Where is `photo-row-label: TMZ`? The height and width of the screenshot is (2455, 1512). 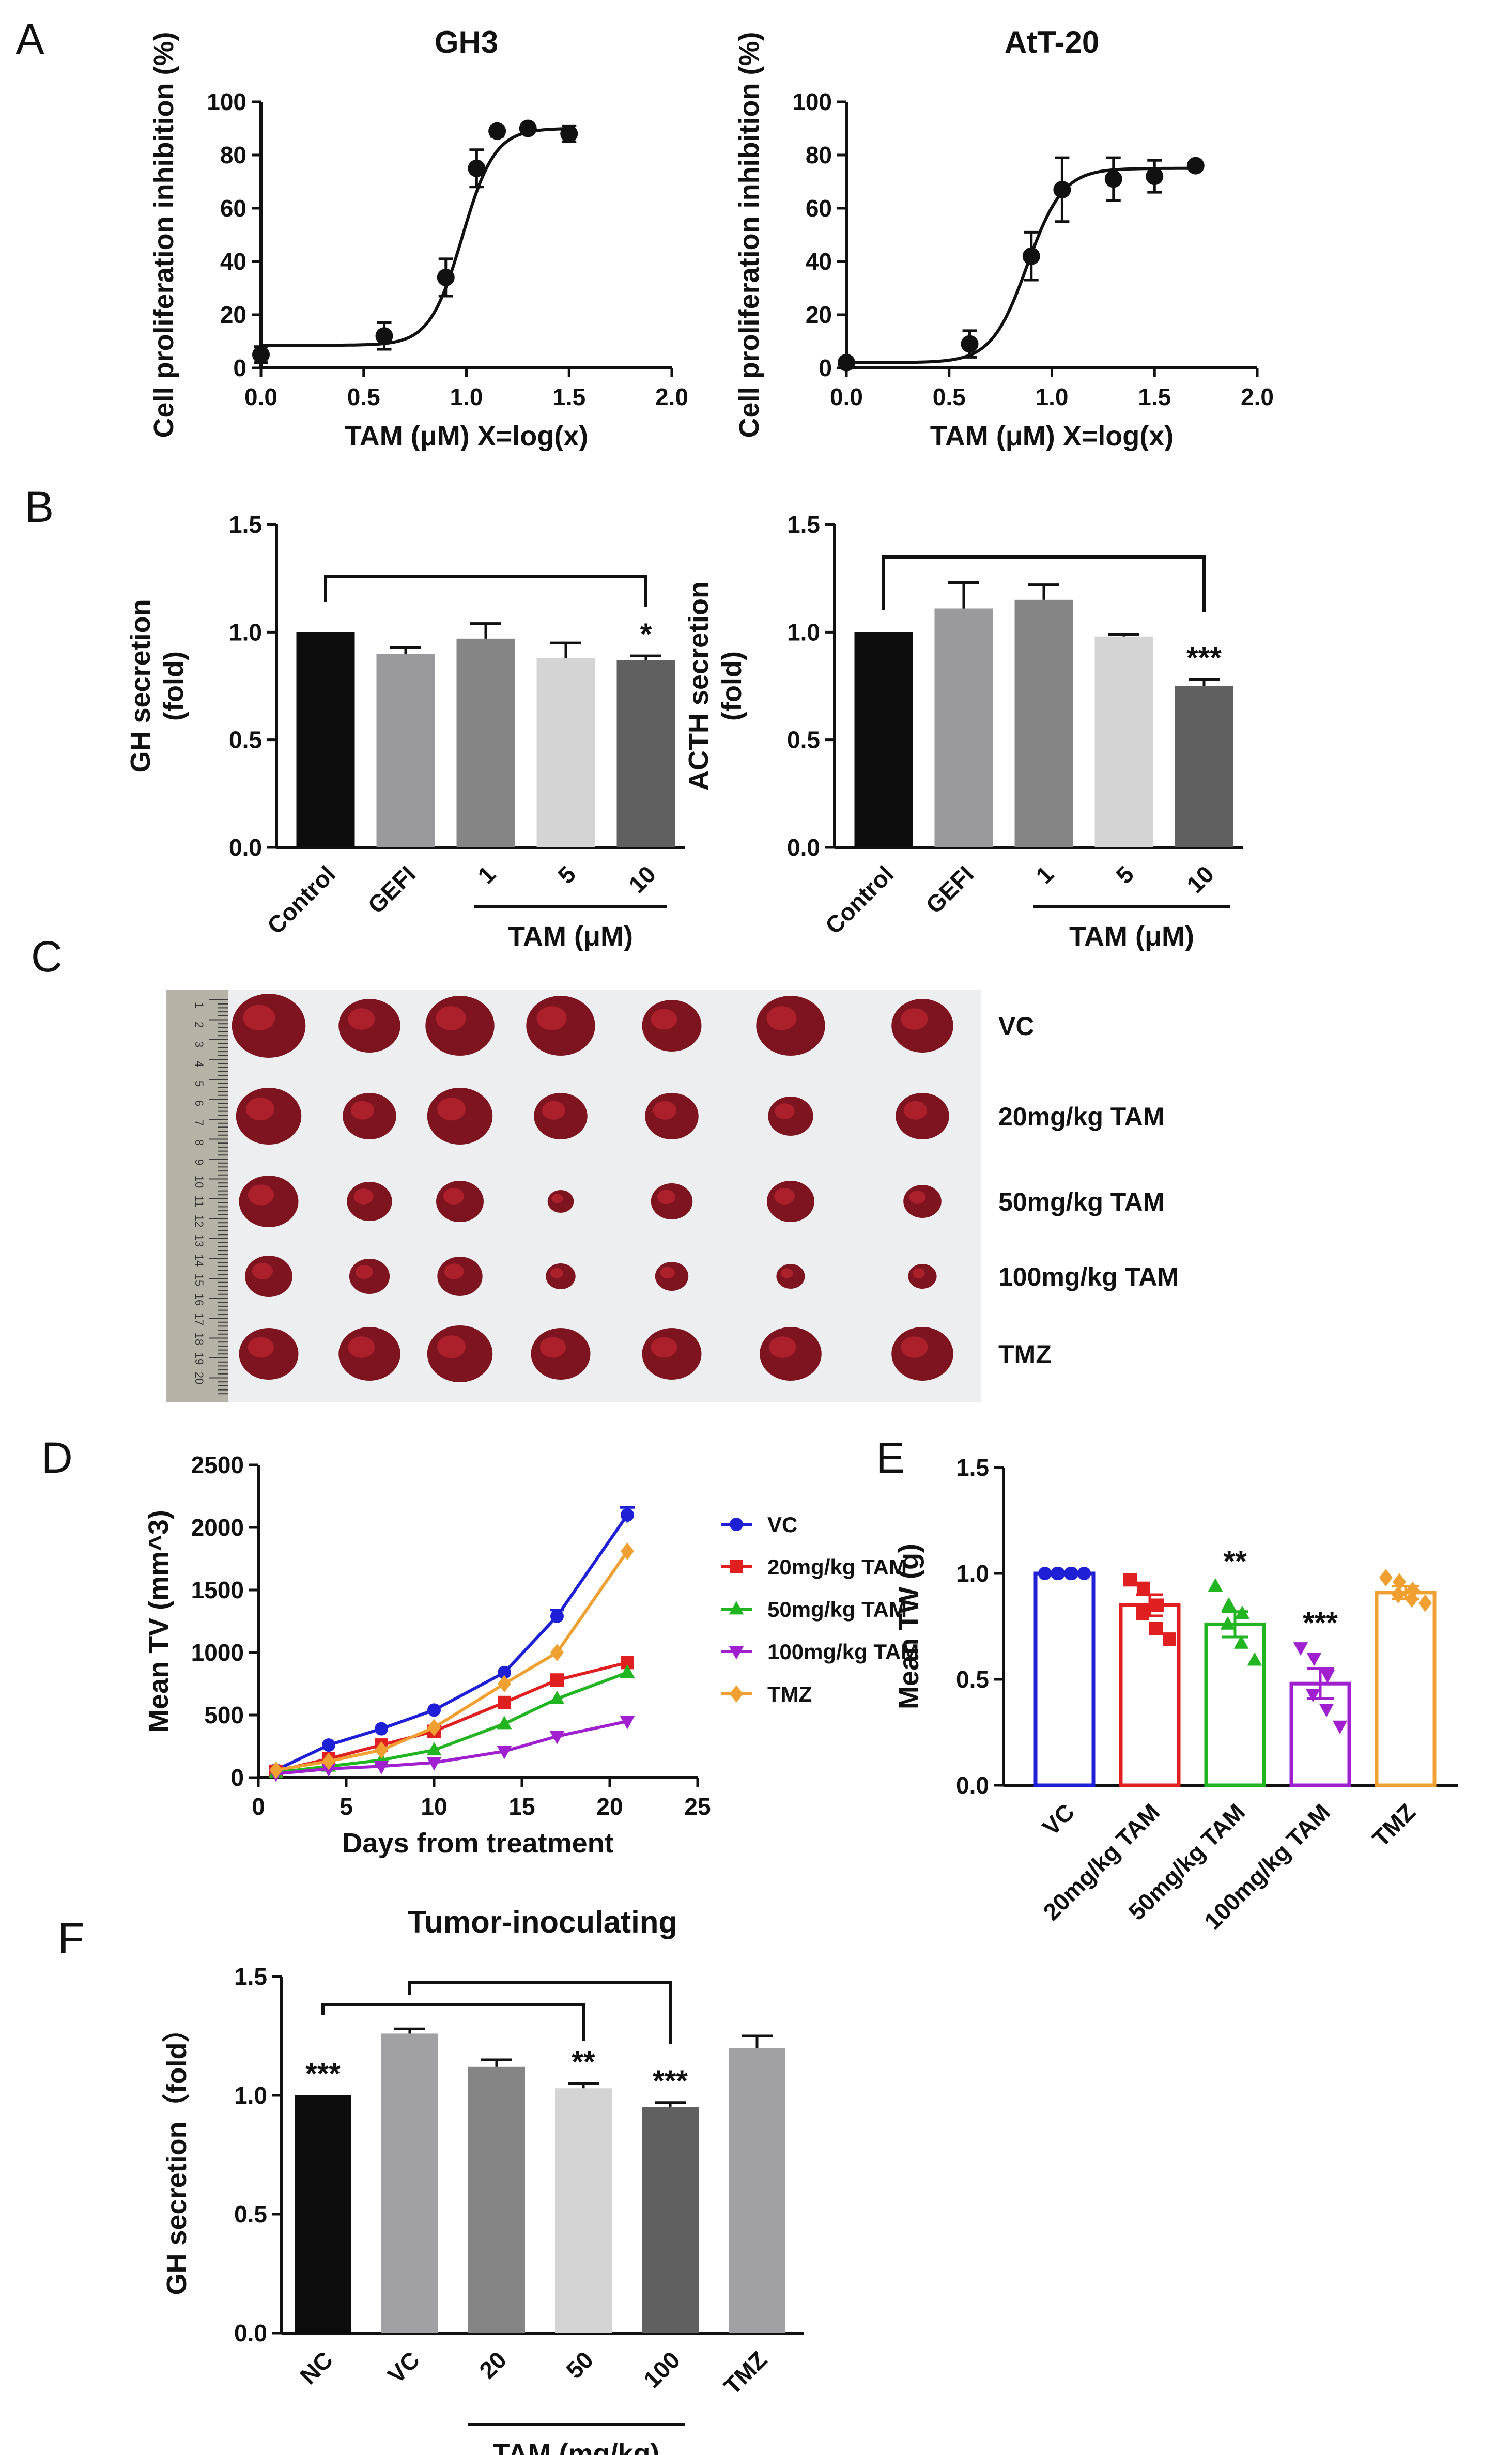
photo-row-label: TMZ is located at coordinates (1025, 1354).